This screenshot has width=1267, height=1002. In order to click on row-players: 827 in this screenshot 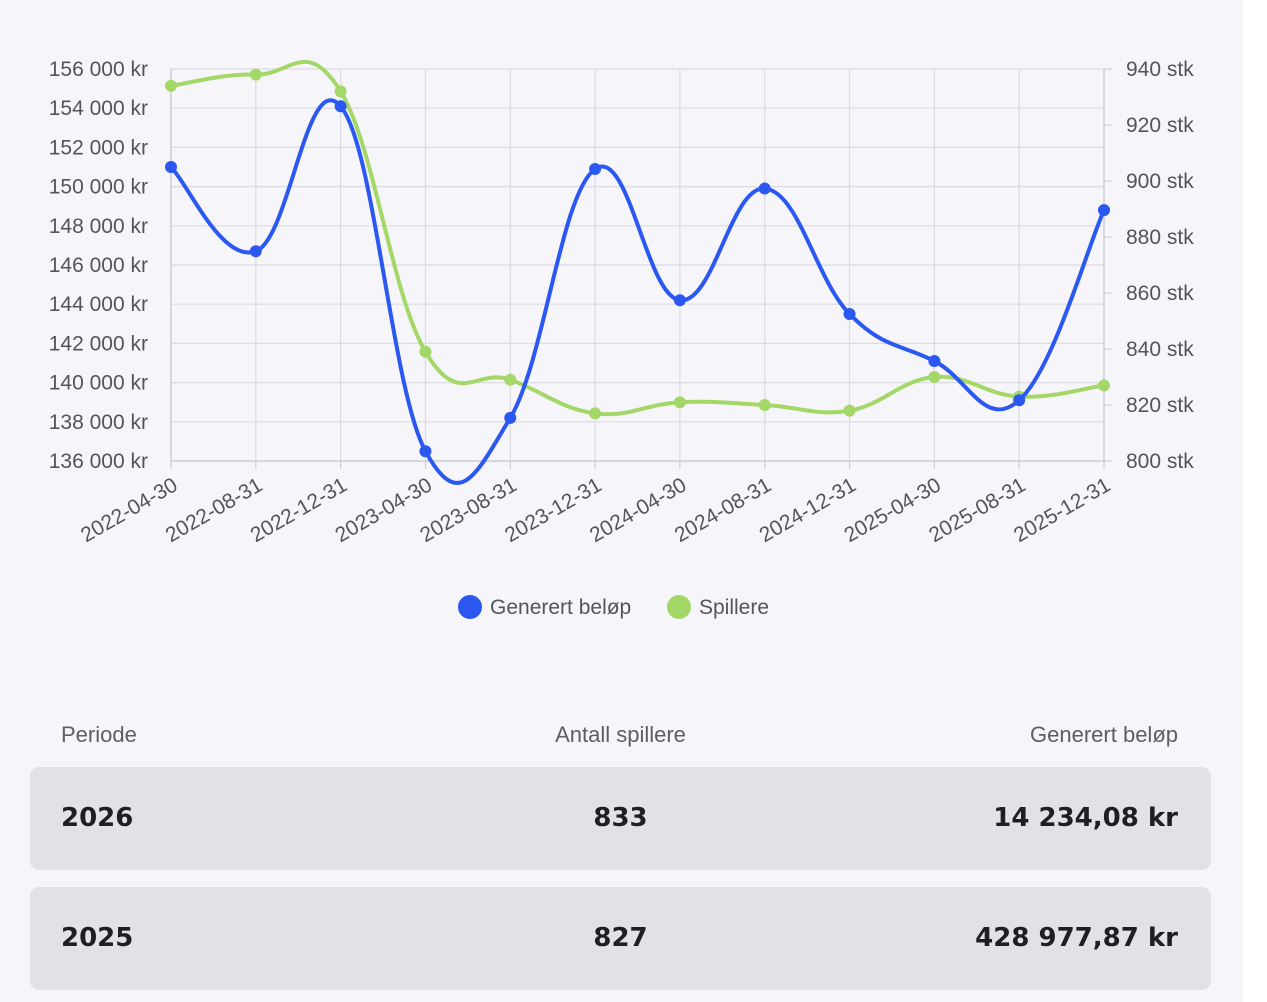, I will do `click(620, 938)`.